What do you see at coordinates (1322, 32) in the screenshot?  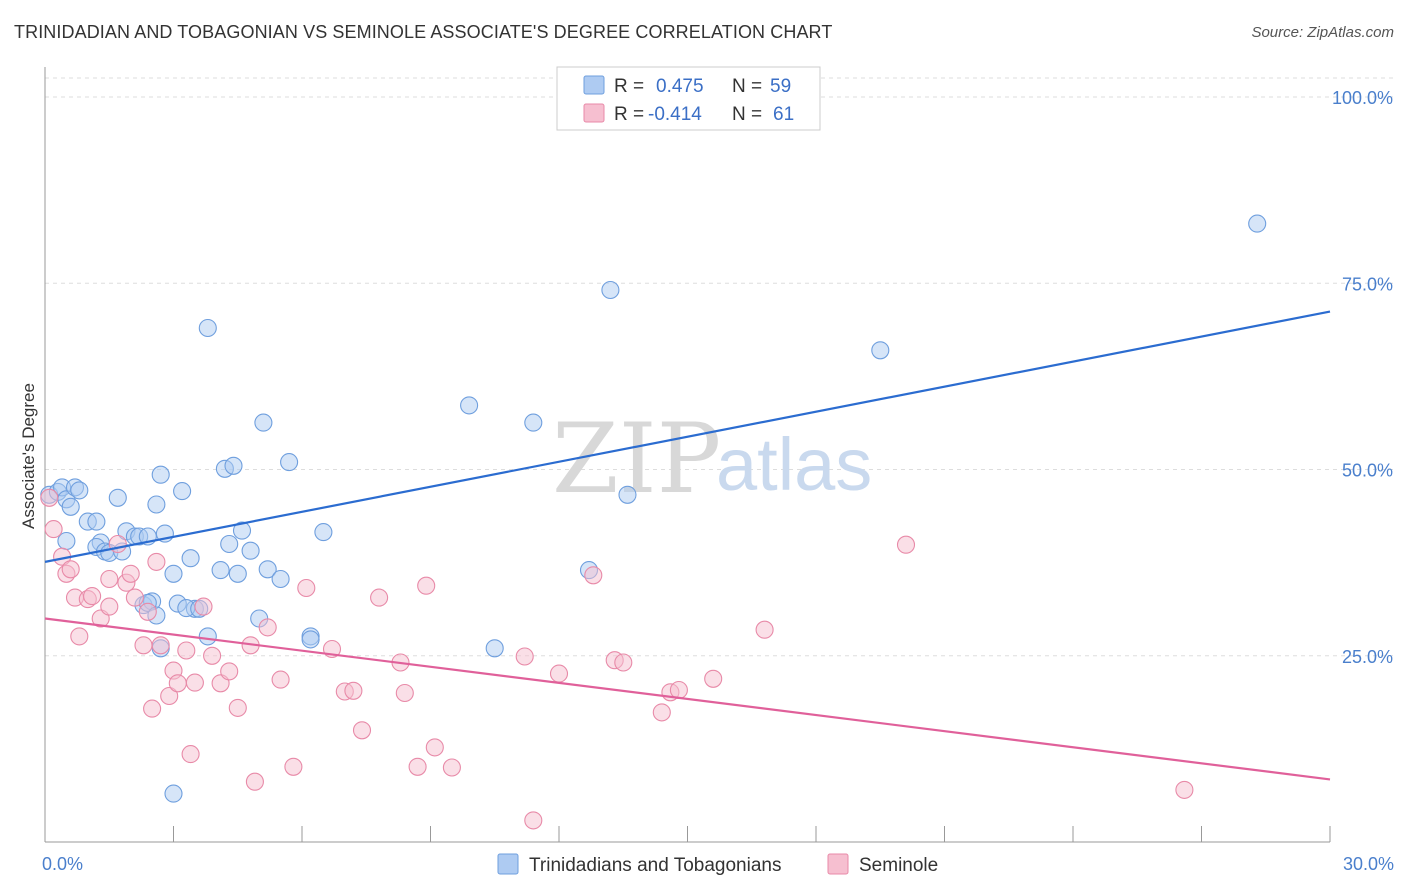 I see `source-label: Source: ZipAtlas.com` at bounding box center [1322, 32].